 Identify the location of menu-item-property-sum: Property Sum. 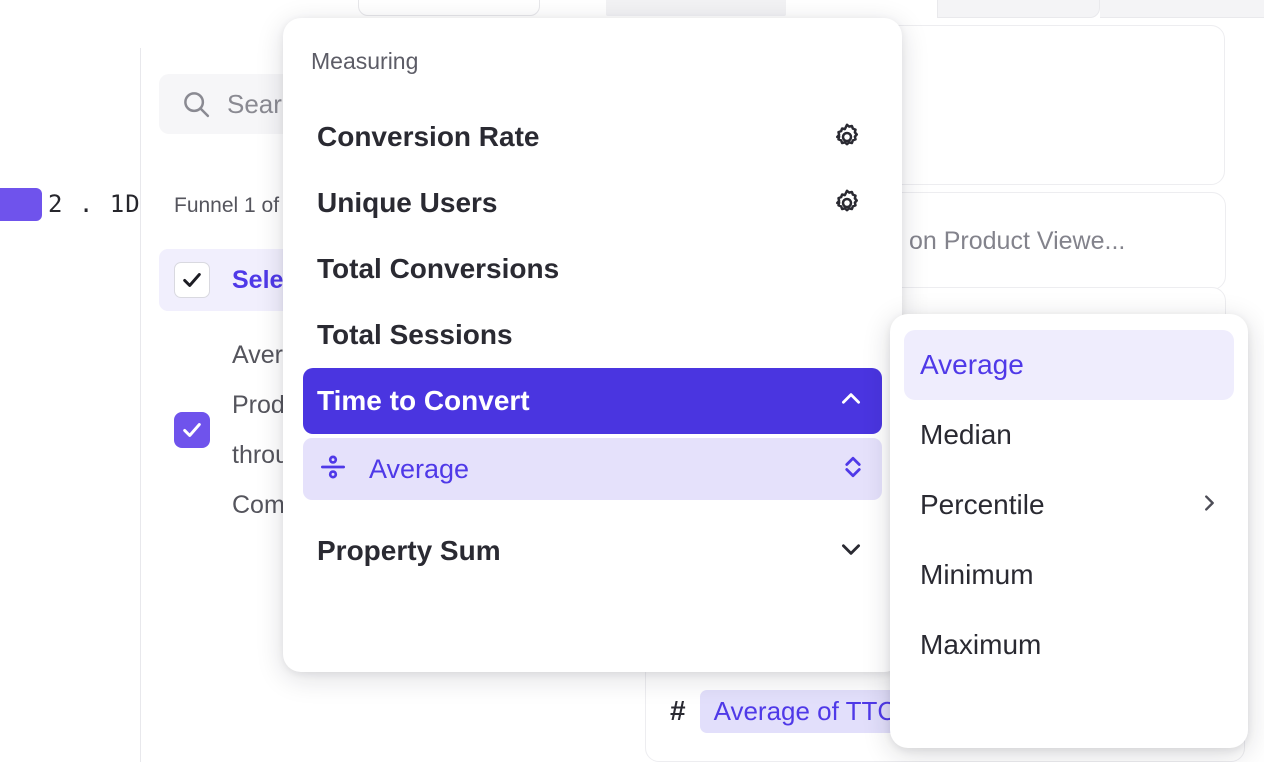
(592, 551).